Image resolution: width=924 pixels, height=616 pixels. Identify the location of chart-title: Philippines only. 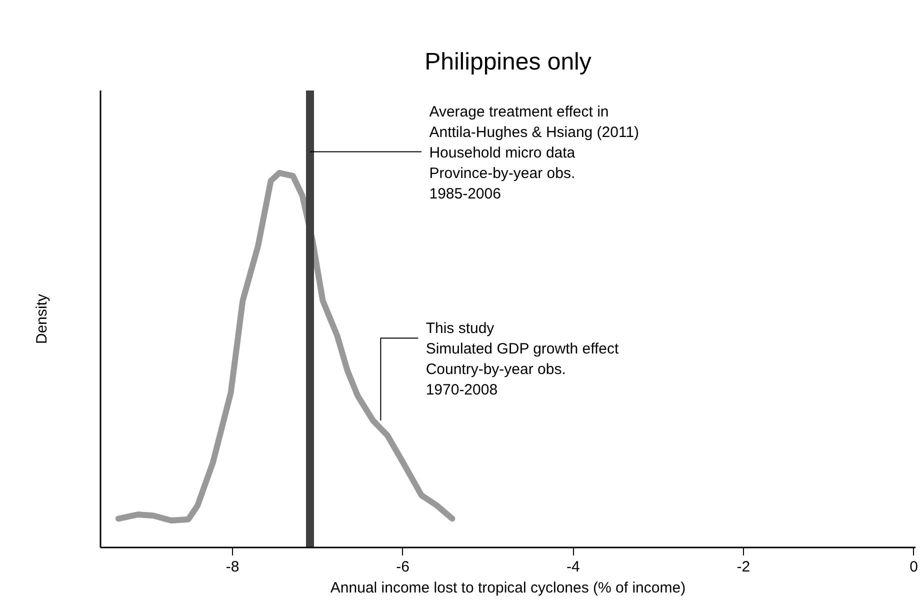
(508, 62).